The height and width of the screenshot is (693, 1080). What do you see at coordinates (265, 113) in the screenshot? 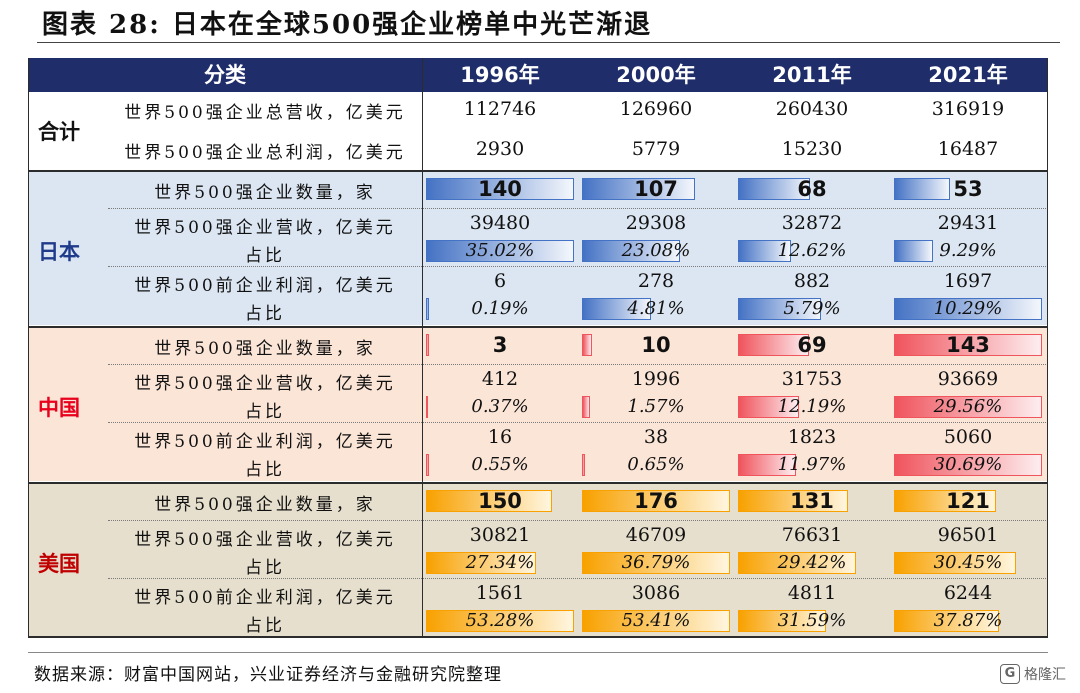
I see `row-label-total-revenue: 世界500强企业总营收，亿美元` at bounding box center [265, 113].